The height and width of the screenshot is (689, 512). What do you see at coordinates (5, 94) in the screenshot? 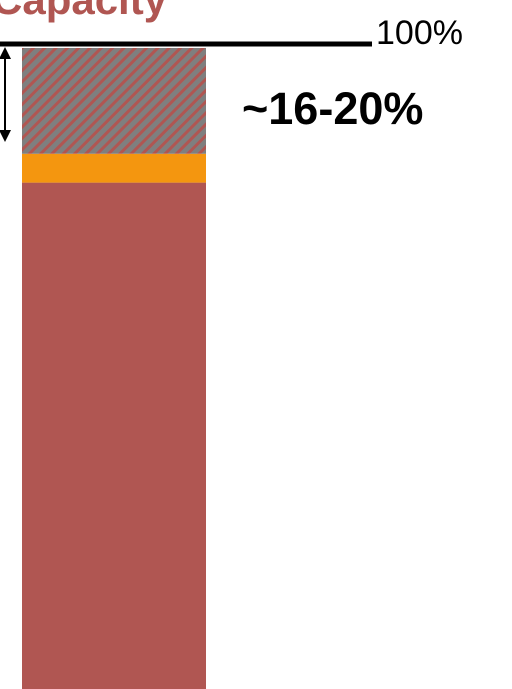
I see `range-arrow` at bounding box center [5, 94].